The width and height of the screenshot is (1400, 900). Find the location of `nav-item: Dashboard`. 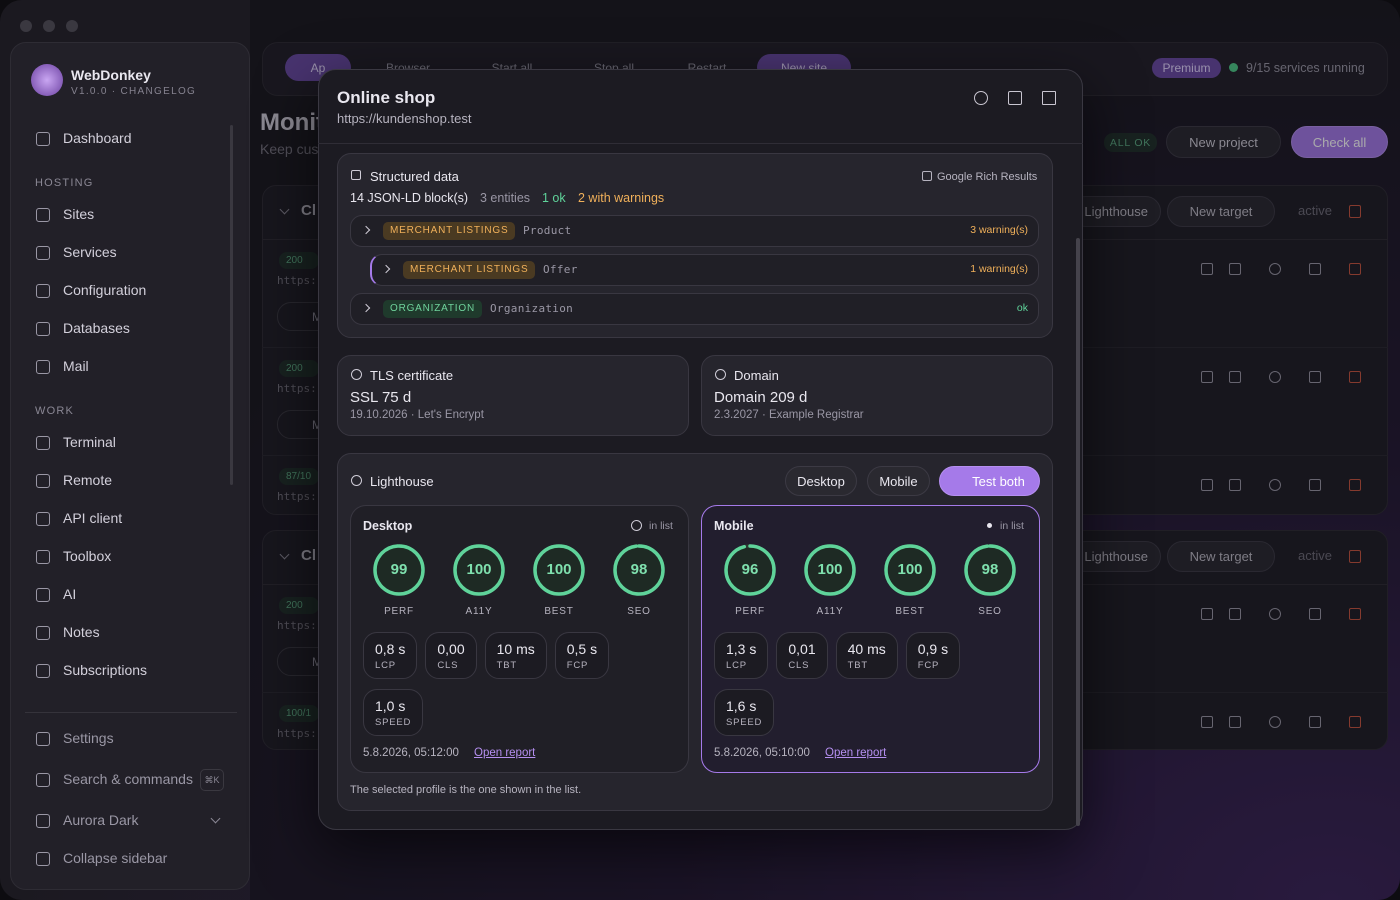

nav-item: Dashboard is located at coordinates (97, 138).